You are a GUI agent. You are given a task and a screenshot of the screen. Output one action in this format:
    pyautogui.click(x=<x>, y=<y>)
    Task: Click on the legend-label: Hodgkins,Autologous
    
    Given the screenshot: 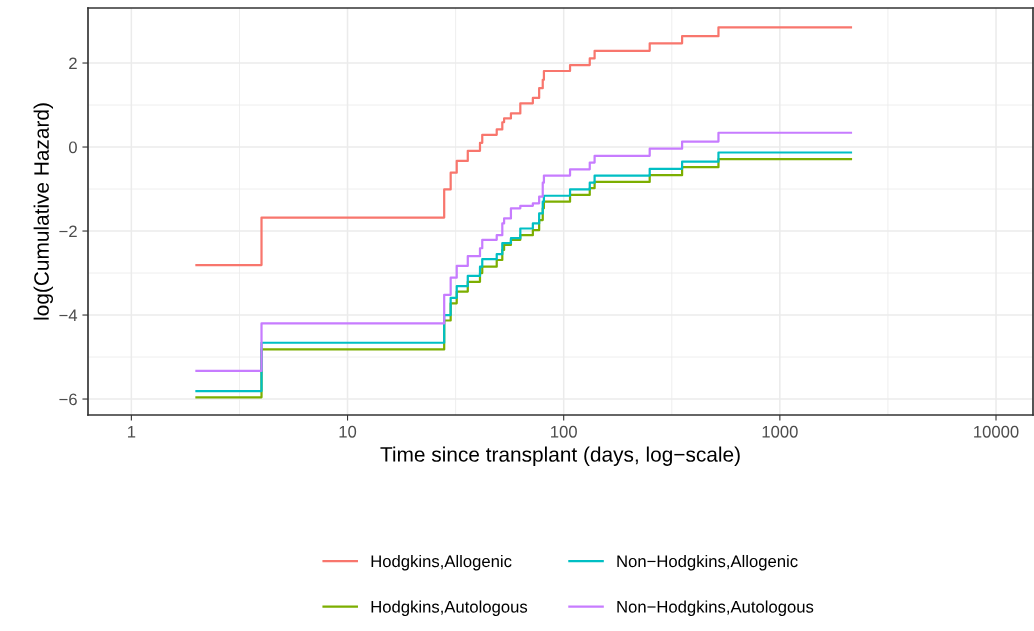 What is the action you would take?
    pyautogui.click(x=449, y=608)
    